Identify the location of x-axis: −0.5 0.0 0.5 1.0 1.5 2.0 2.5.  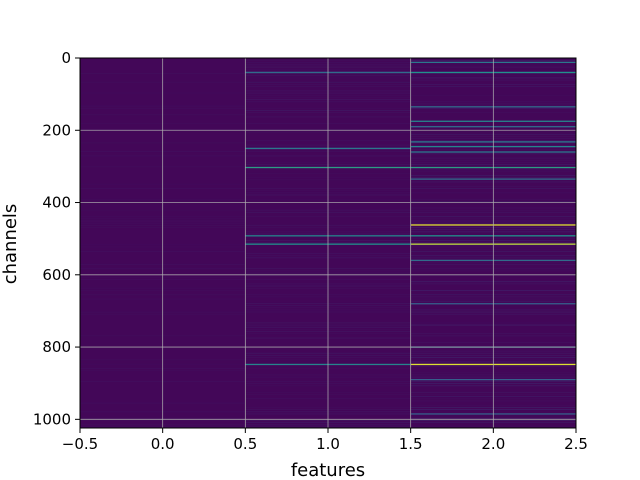
(325, 440).